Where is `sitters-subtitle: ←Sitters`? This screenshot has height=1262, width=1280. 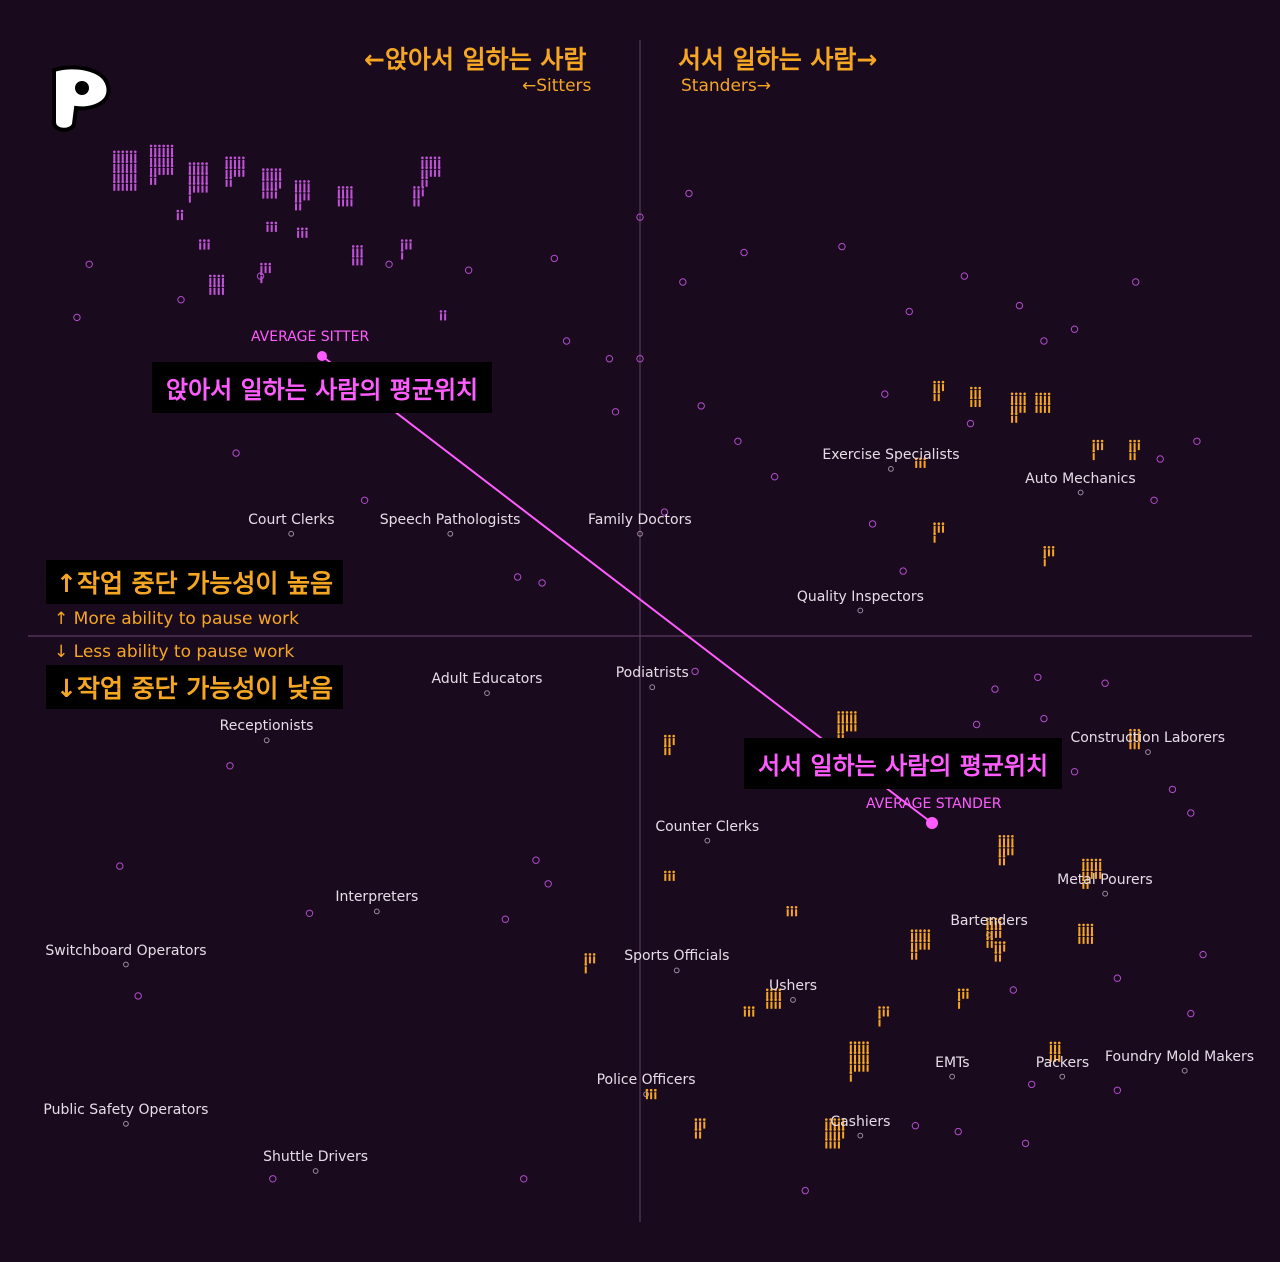
sitters-subtitle: ←Sitters is located at coordinates (557, 86).